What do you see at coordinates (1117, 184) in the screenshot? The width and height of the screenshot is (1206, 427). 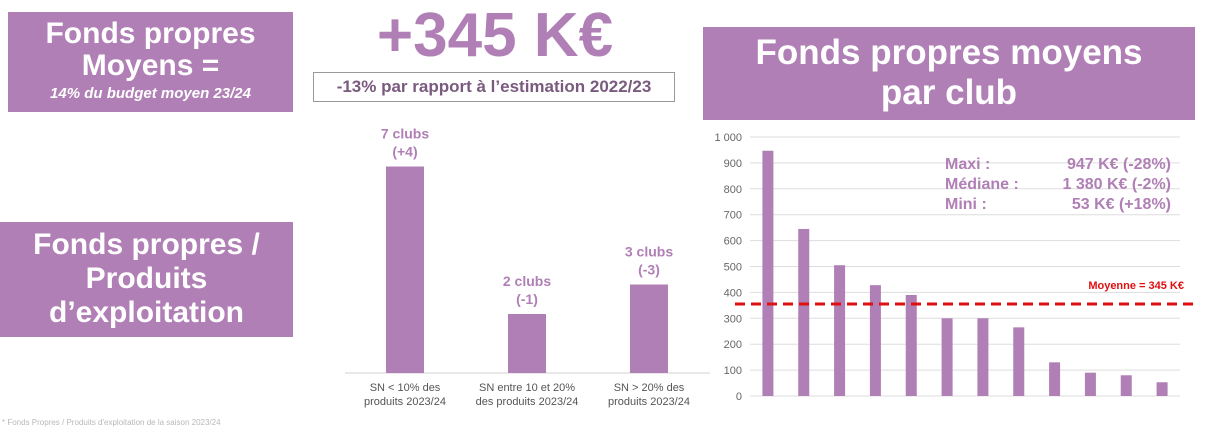 I see `stat-value: 1 380 K€ (-2%)` at bounding box center [1117, 184].